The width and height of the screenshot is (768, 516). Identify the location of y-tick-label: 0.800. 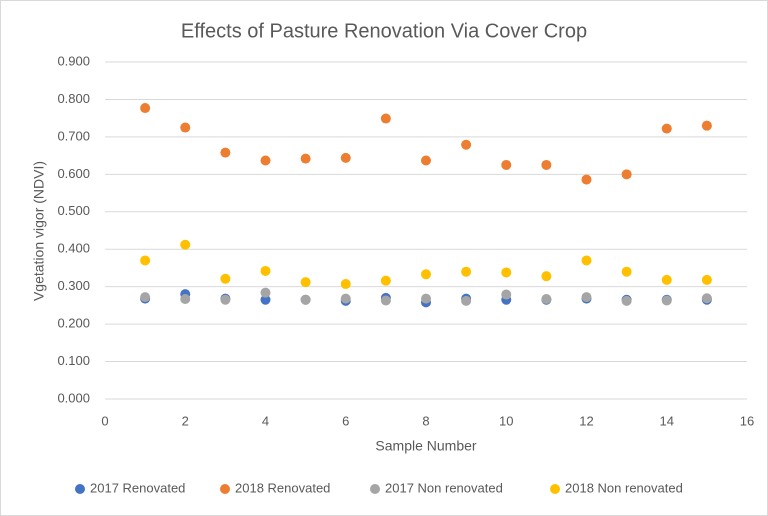
(73, 98).